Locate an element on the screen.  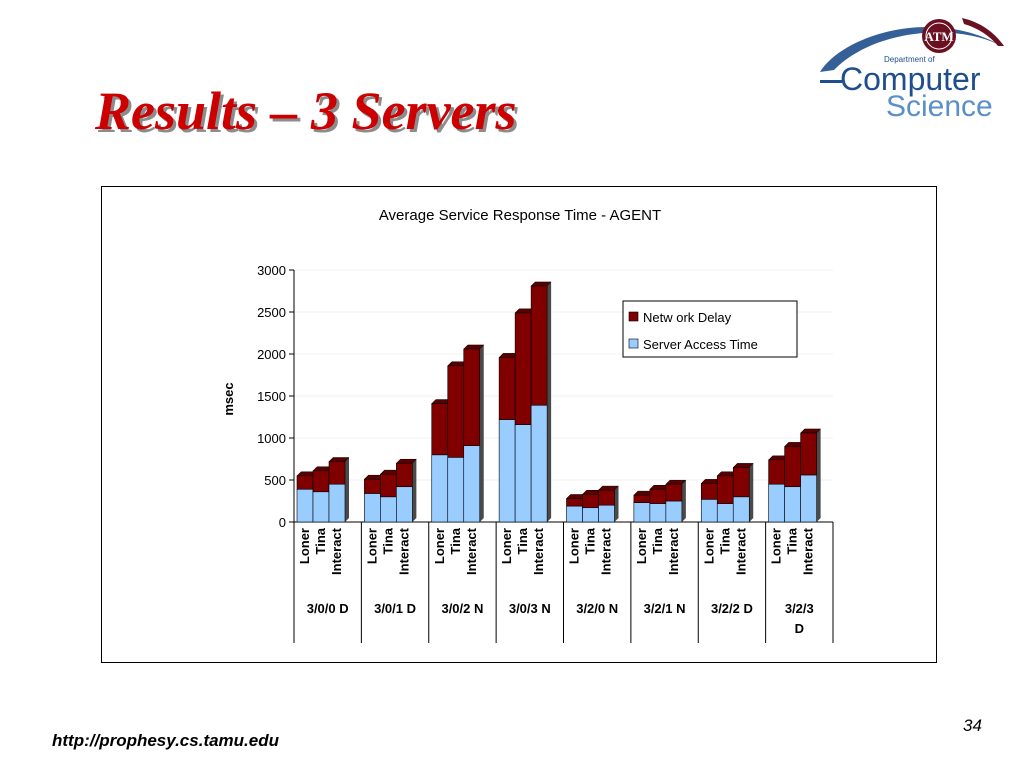
x-group-label: 3/2/2 D is located at coordinates (732, 608).